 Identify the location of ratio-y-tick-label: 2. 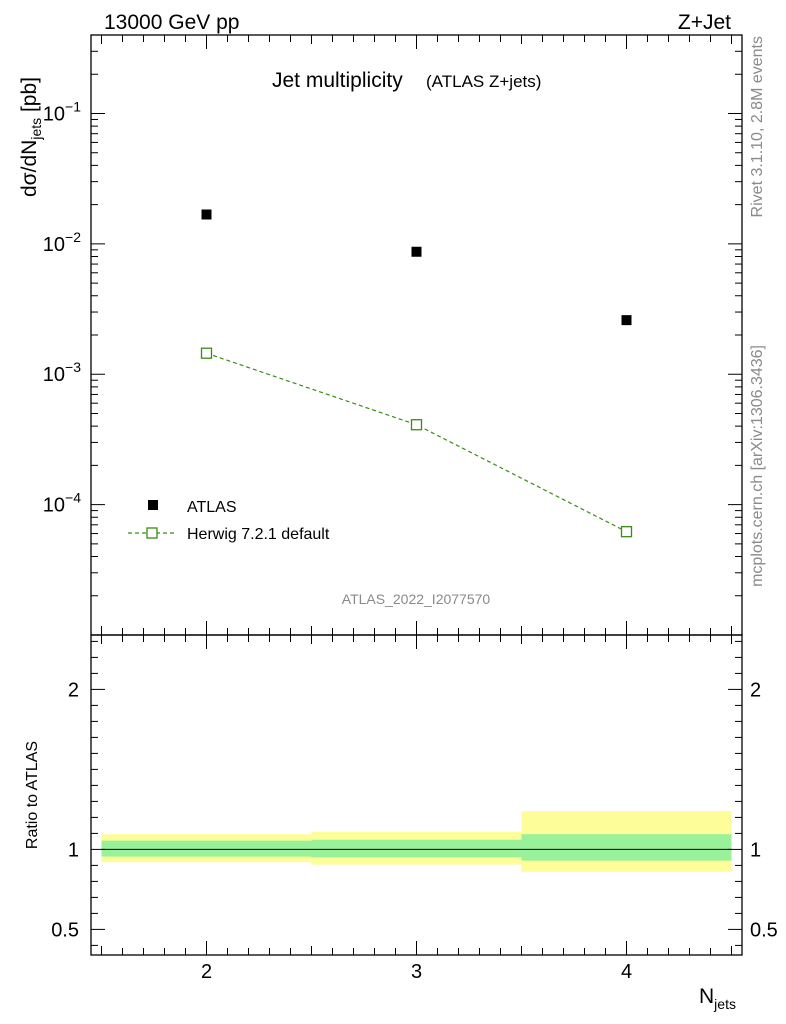
(73, 690).